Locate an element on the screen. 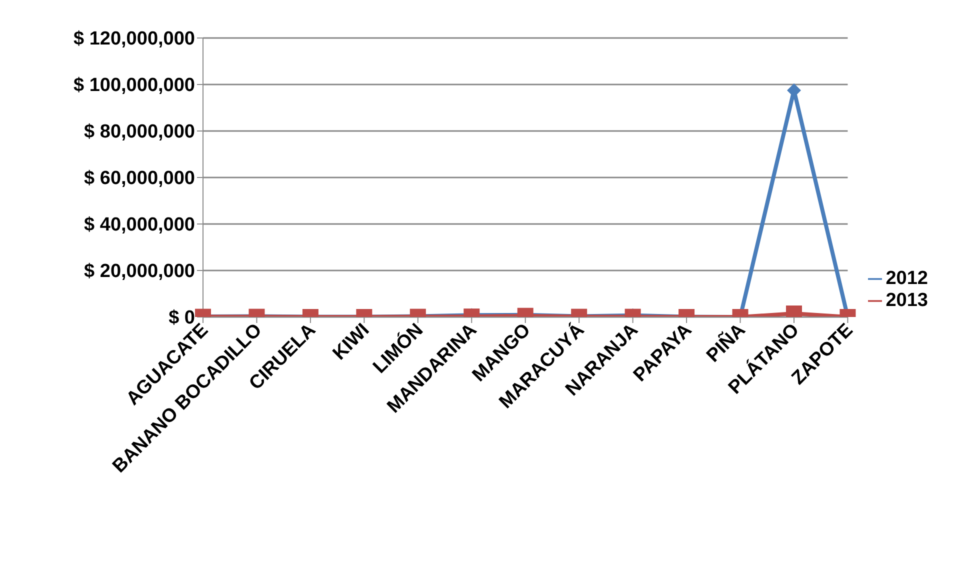  y-tick-label: $ 60,000,000 is located at coordinates (139, 179).